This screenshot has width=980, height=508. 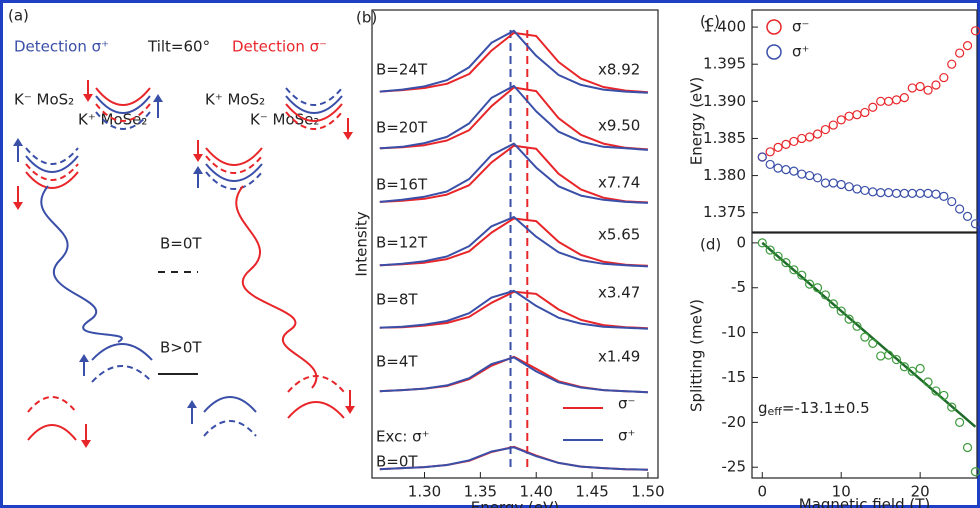 I want to click on annotation-part: =-13.1±0.5, so click(x=826, y=408).